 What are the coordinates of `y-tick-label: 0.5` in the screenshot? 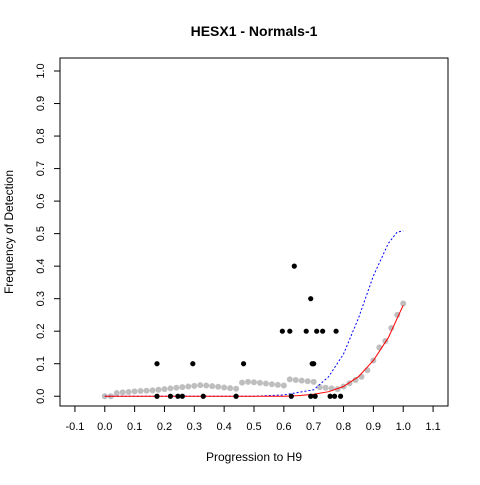 It's located at (41, 233).